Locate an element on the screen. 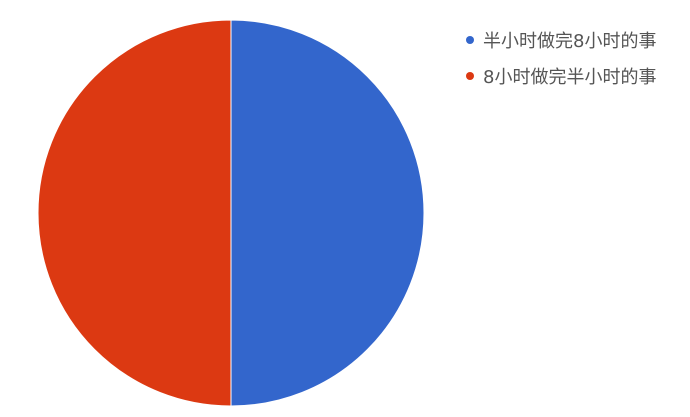 This screenshot has height=417, width=690. legend-item: 半小时做完8小时的事 is located at coordinates (561, 40).